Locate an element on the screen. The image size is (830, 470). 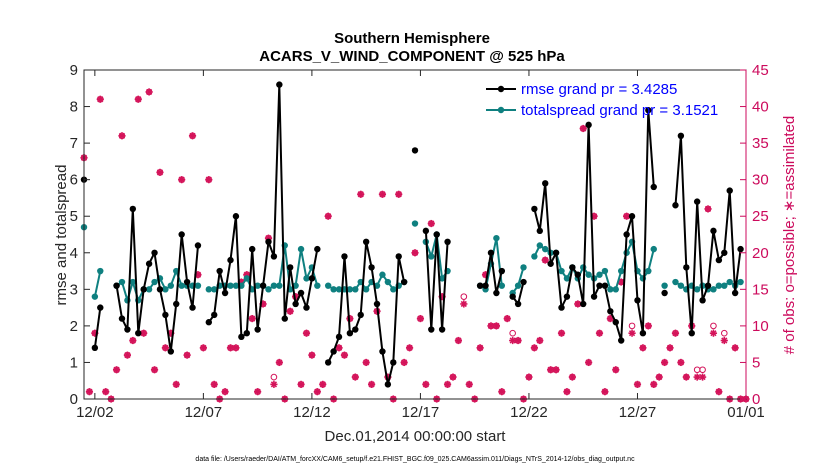
totalspread-line is located at coordinates (97, 283).